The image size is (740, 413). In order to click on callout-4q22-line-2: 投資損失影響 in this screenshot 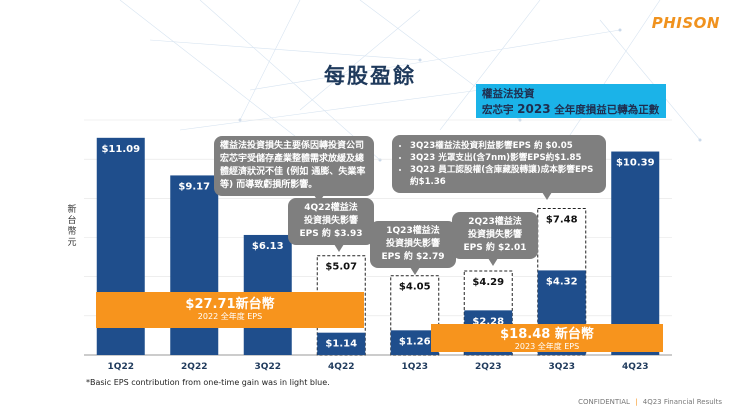, I will do `click(330, 221)`.